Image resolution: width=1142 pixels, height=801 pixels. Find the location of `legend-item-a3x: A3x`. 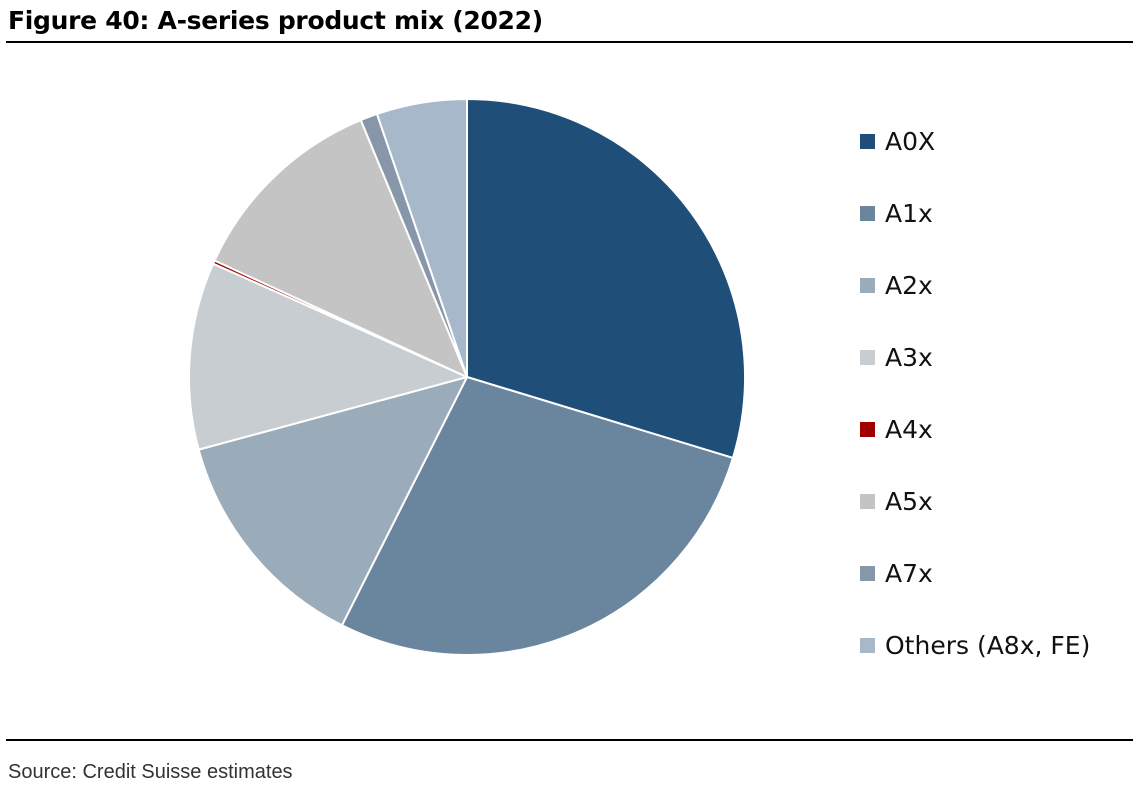

legend-item-a3x: A3x is located at coordinates (896, 357).